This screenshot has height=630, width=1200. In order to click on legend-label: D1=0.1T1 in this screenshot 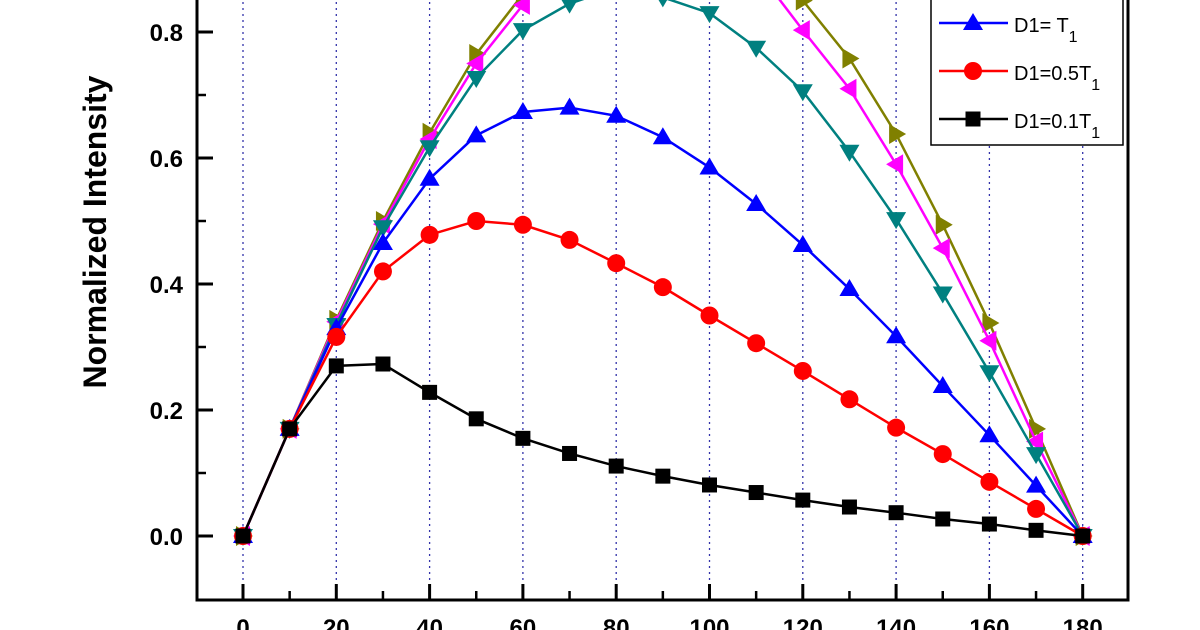, I will do `click(1057, 126)`.